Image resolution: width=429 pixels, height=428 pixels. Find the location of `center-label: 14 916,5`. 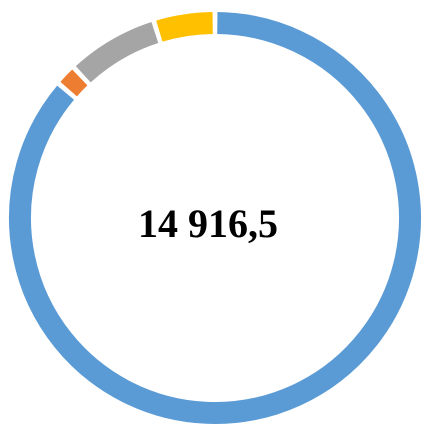

center-label: 14 916,5 is located at coordinates (208, 223).